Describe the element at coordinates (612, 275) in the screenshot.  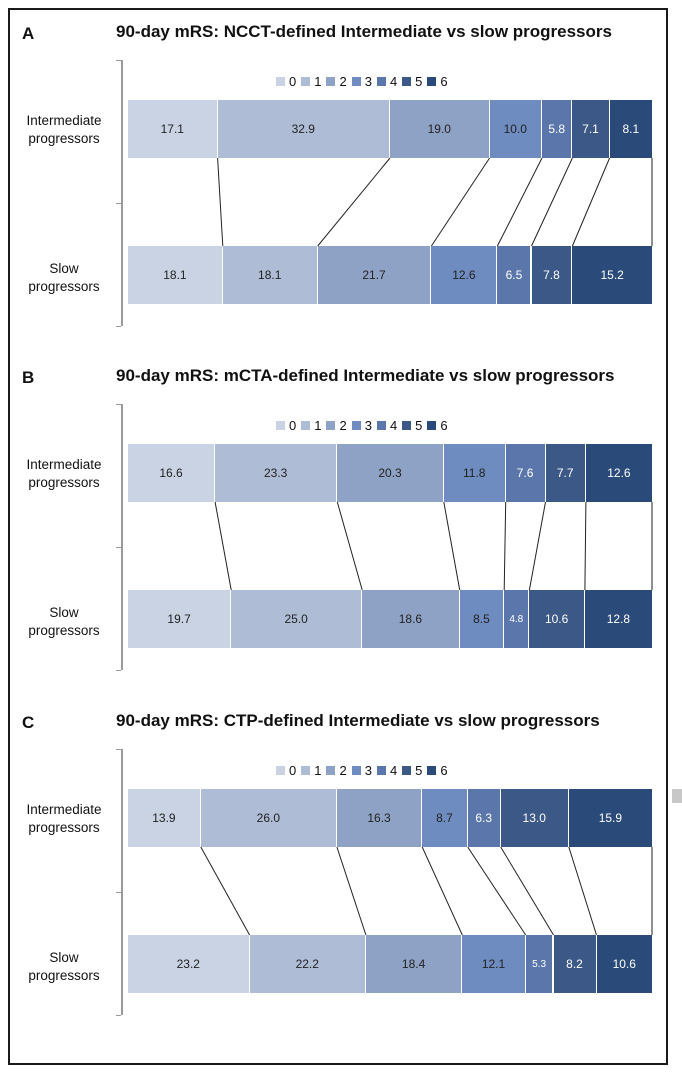
I see `bar-value-label: 15.2` at that location.